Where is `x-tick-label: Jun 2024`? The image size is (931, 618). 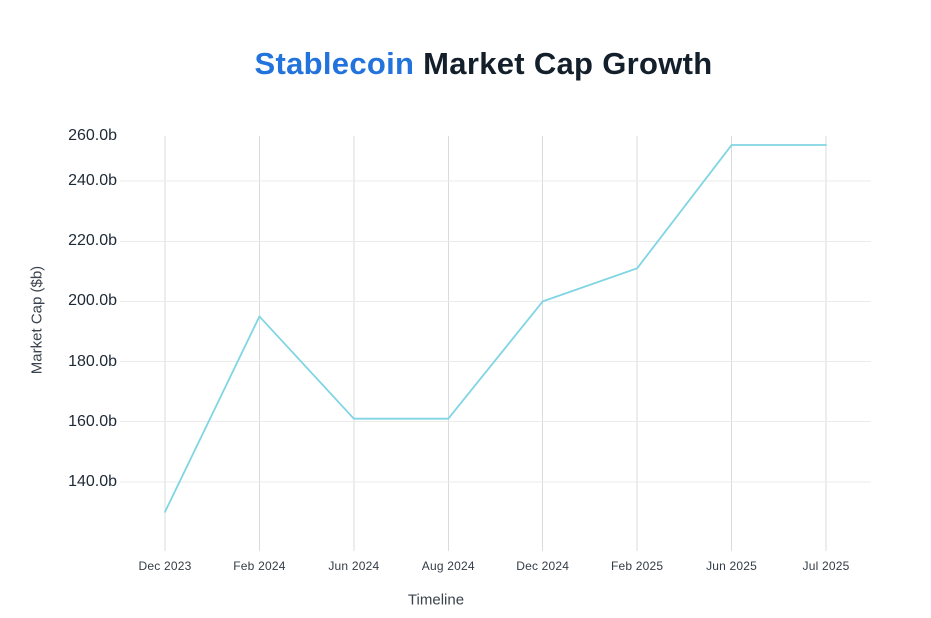 x-tick-label: Jun 2024 is located at coordinates (354, 566).